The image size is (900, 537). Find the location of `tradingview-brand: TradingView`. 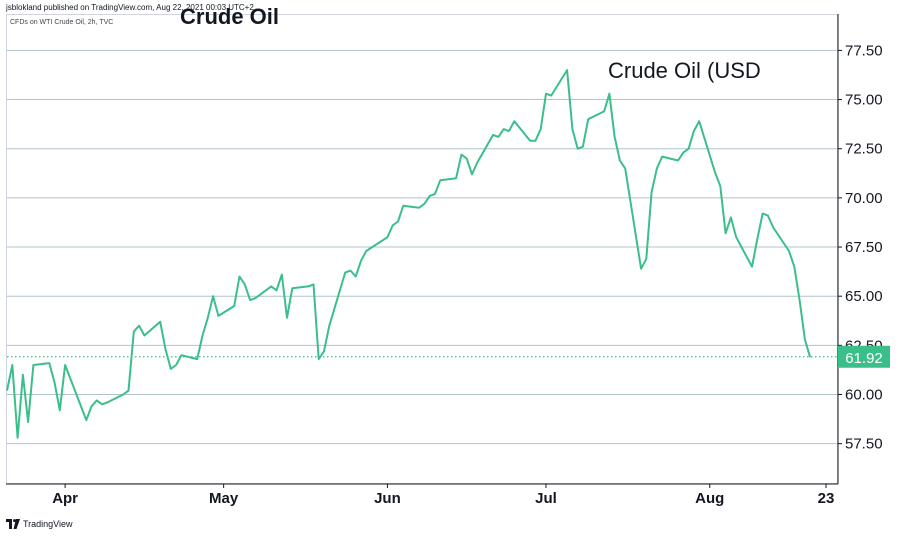

tradingview-brand: TradingView is located at coordinates (48, 524).